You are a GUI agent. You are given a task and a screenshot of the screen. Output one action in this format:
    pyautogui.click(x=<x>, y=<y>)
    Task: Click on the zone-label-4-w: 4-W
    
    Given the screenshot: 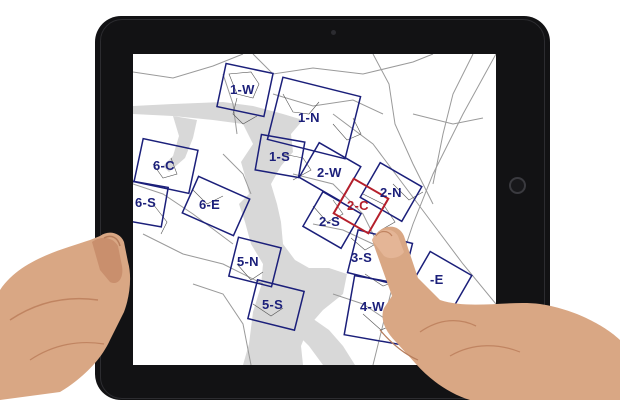 What is the action you would take?
    pyautogui.click(x=372, y=306)
    